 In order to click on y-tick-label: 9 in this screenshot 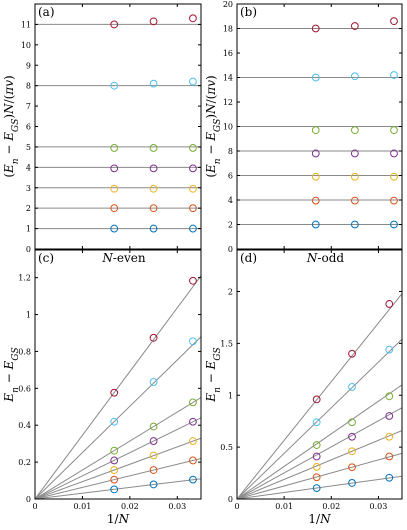, I will do `click(28, 65)`.